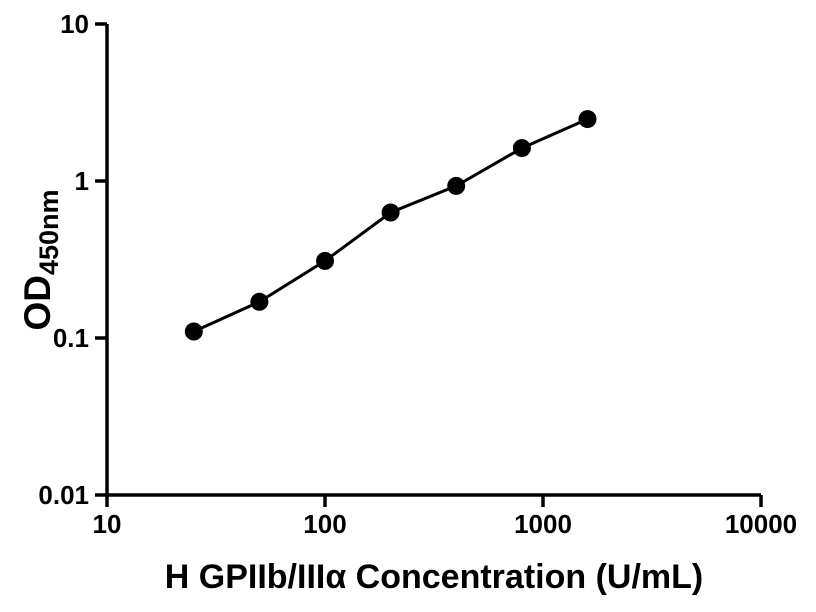  I want to click on x-tick-label: 10, so click(107, 524).